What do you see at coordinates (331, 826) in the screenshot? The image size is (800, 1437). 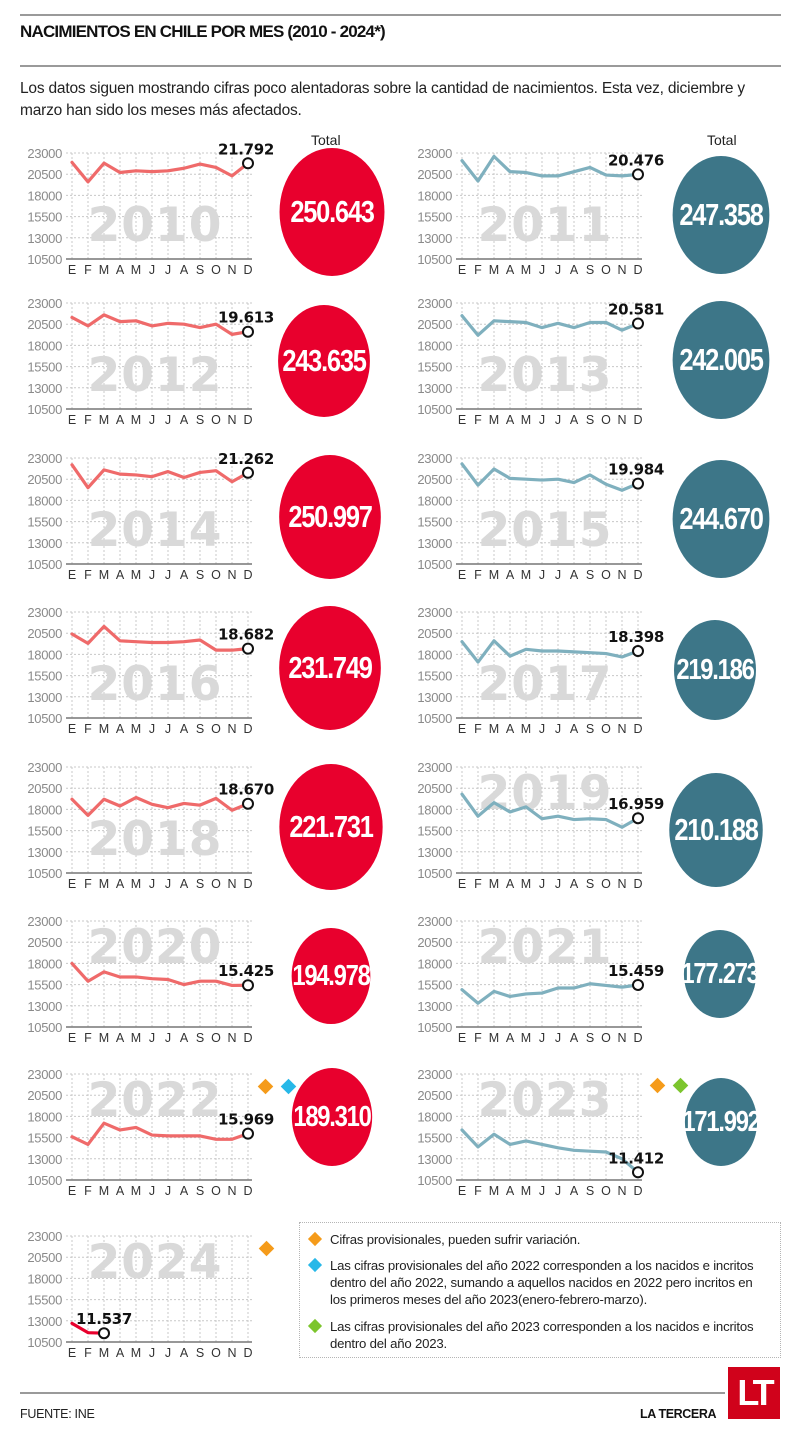 I see `total-value: 221.731` at bounding box center [331, 826].